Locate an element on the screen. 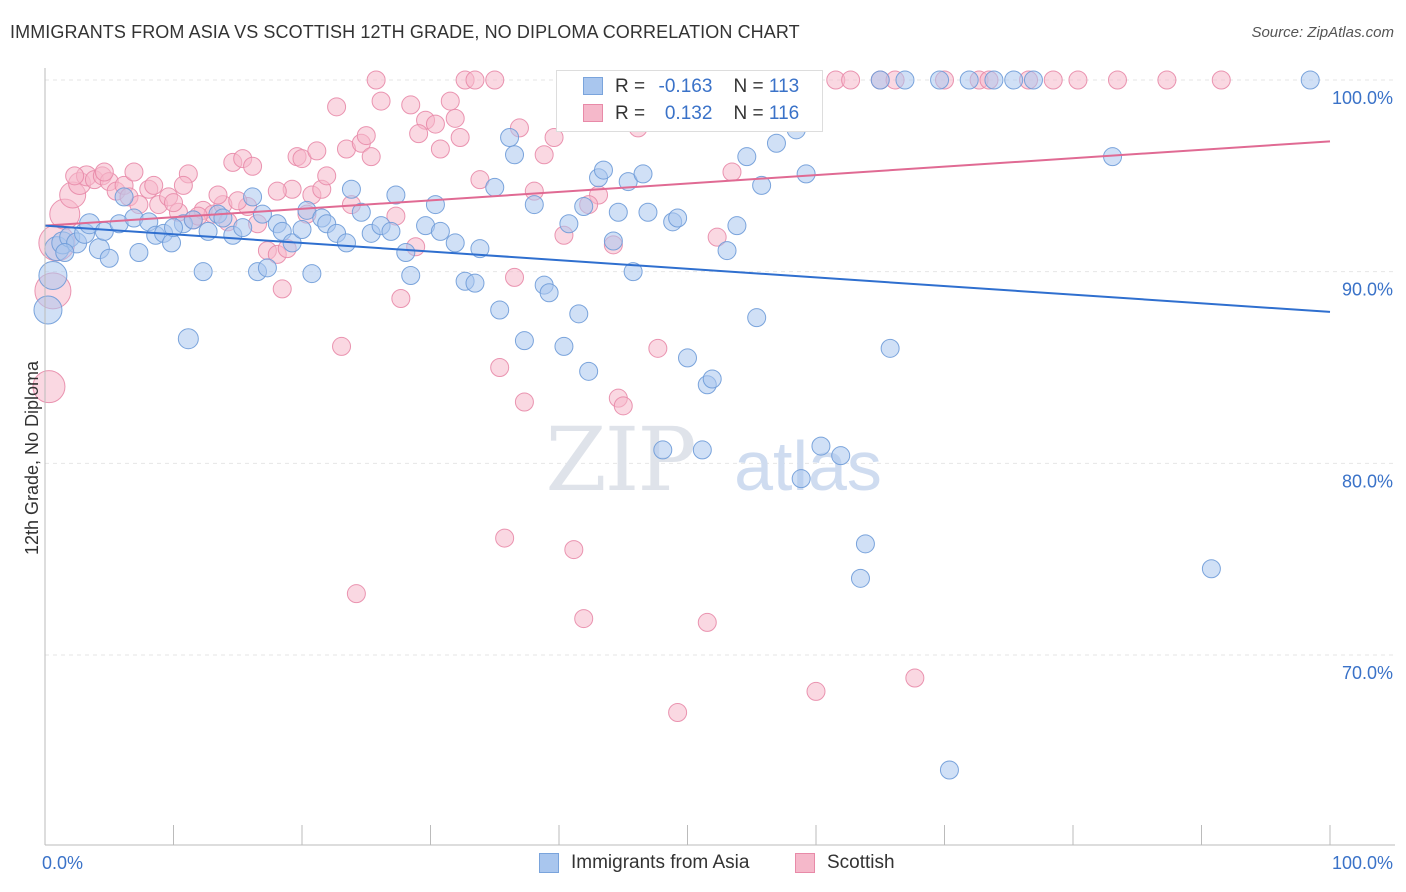  svg-text: ZIP is located at coordinates (619, 459).